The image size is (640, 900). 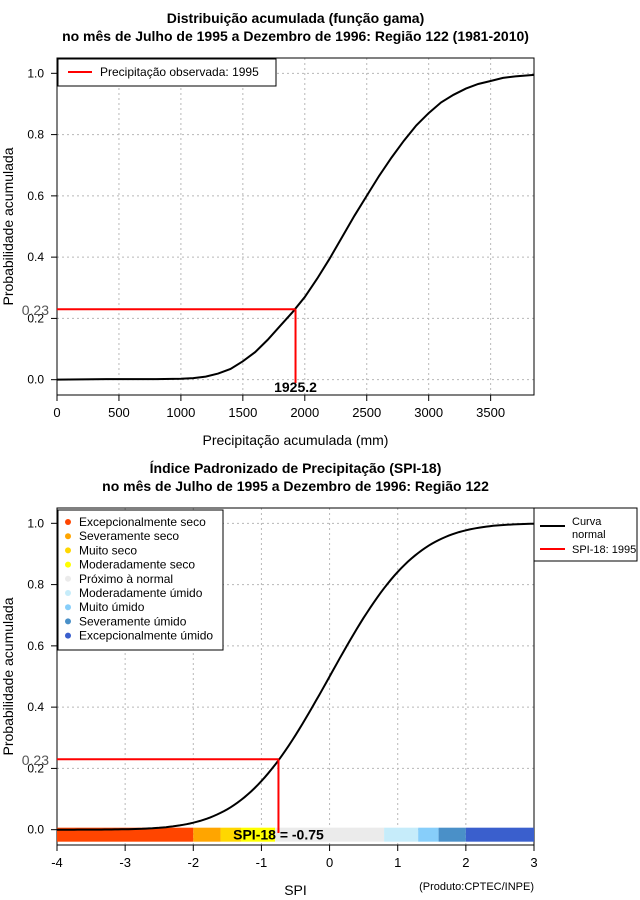 What do you see at coordinates (262, 862) in the screenshot?
I see `x-tick-label: -1` at bounding box center [262, 862].